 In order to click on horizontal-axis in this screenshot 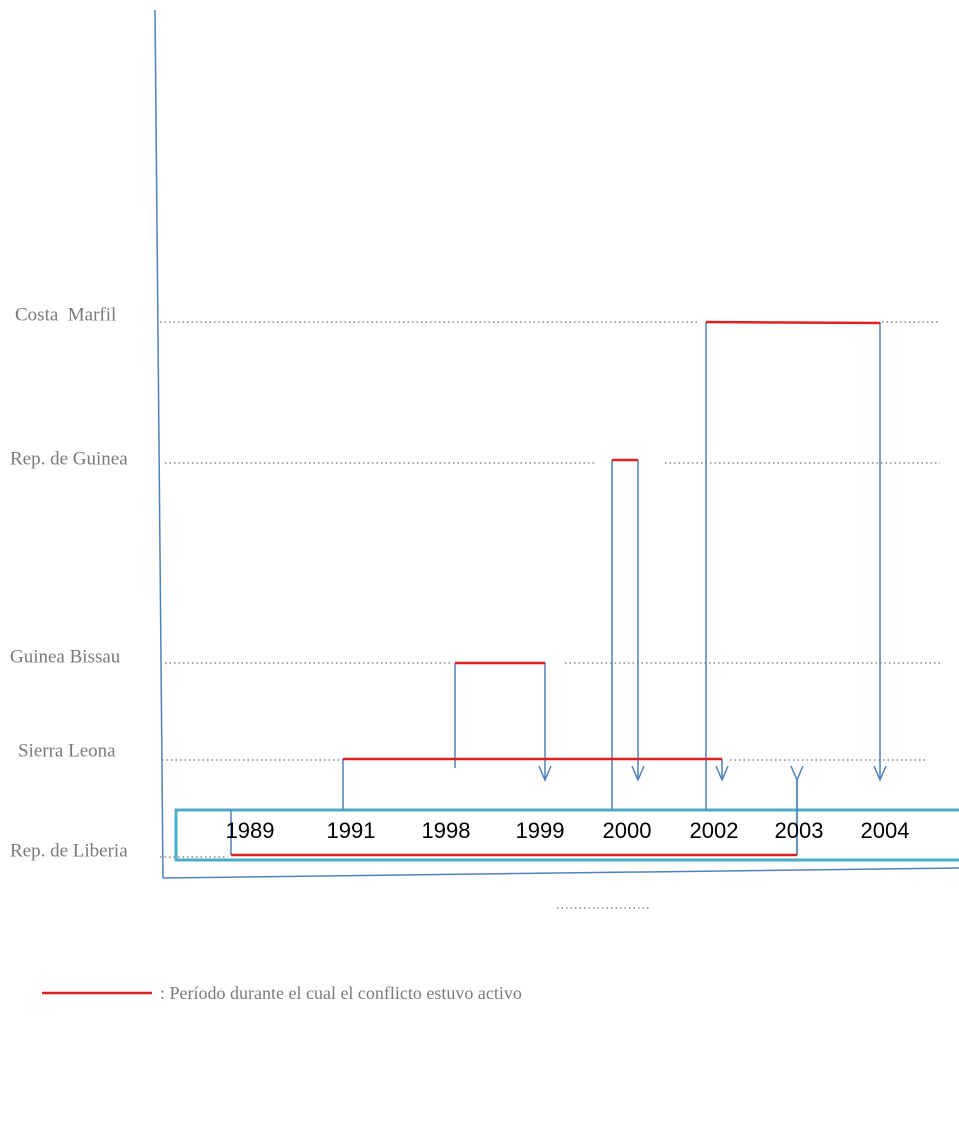, I will do `click(560, 873)`.